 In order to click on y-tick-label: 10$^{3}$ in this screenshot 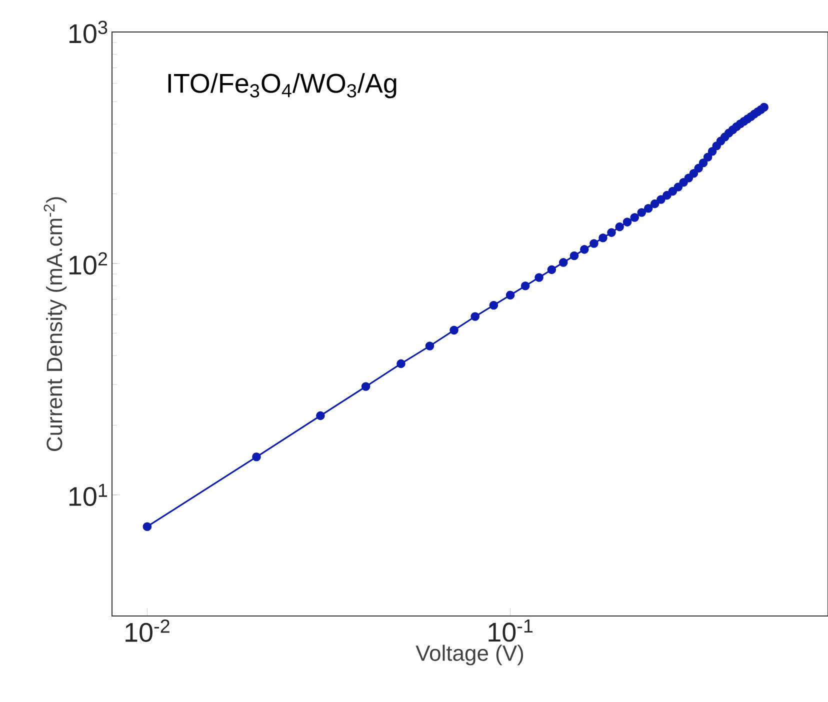, I will do `click(89, 32)`.